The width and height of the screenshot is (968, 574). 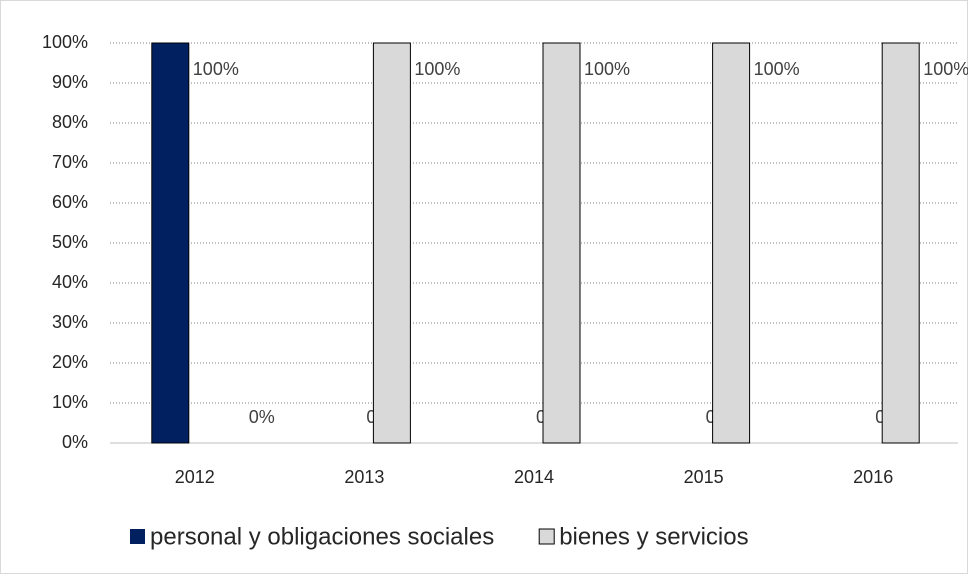 I want to click on x-tick-label: 2012, so click(x=195, y=477).